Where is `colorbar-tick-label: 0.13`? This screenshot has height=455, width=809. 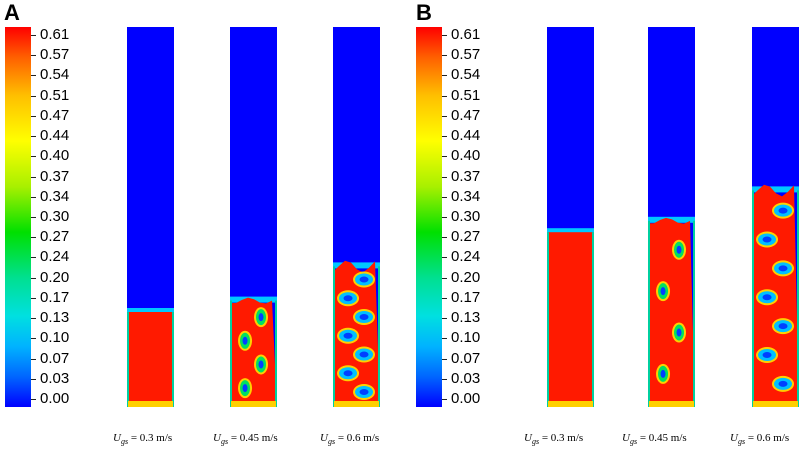 colorbar-tick-label: 0.13 is located at coordinates (466, 318).